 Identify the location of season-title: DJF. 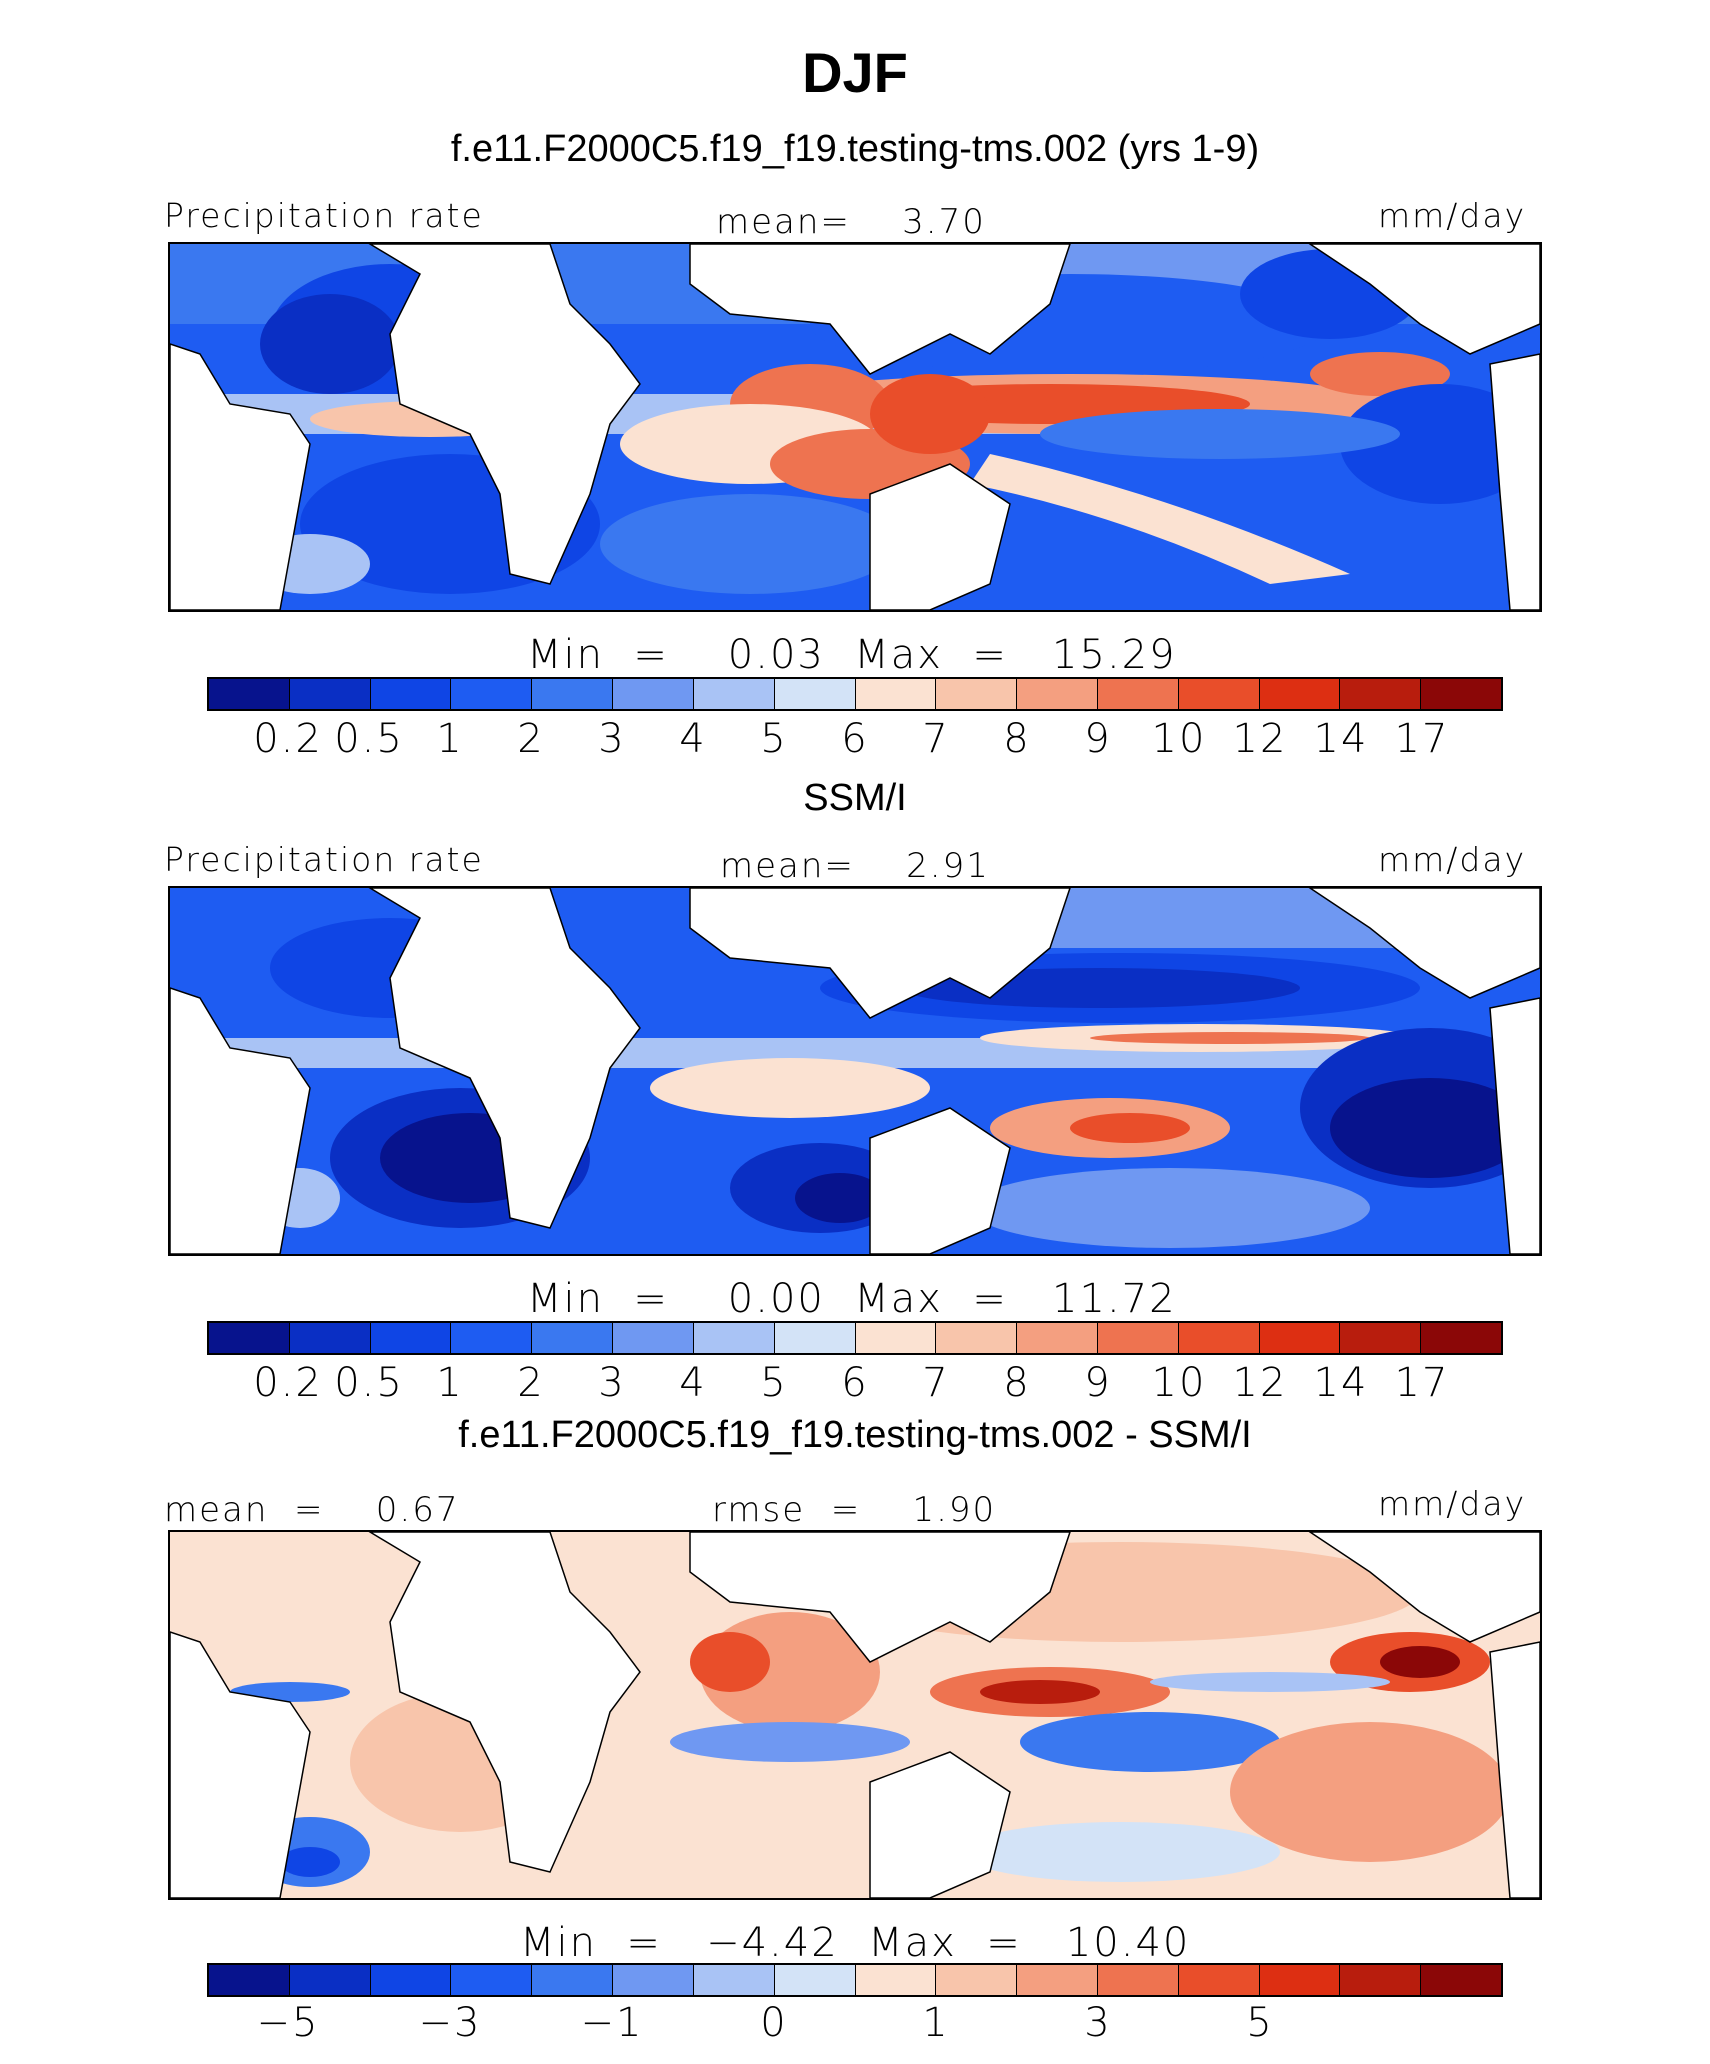
(855, 72).